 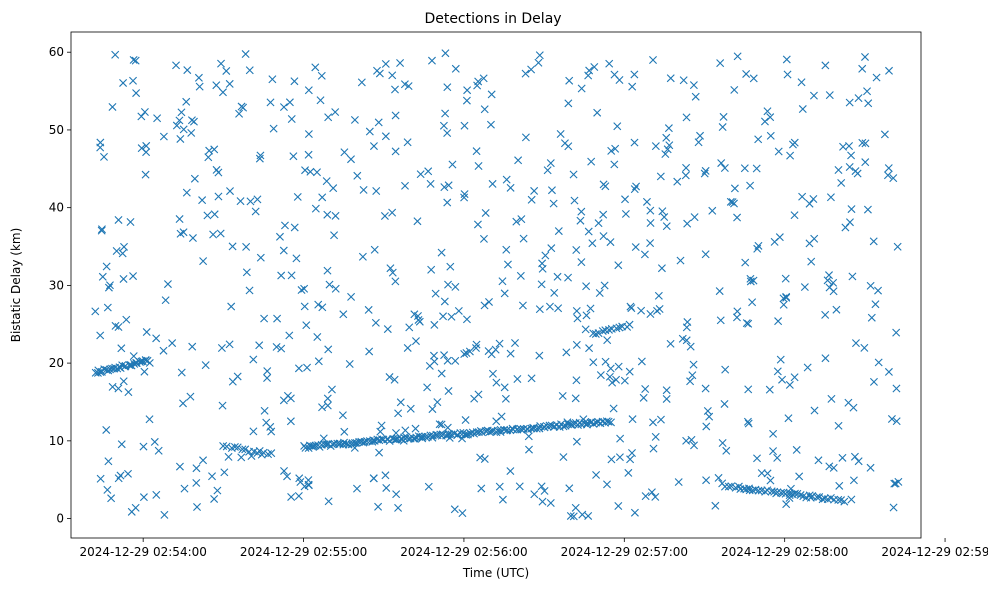 What do you see at coordinates (56, 130) in the screenshot?
I see `y-tick-label: 50` at bounding box center [56, 130].